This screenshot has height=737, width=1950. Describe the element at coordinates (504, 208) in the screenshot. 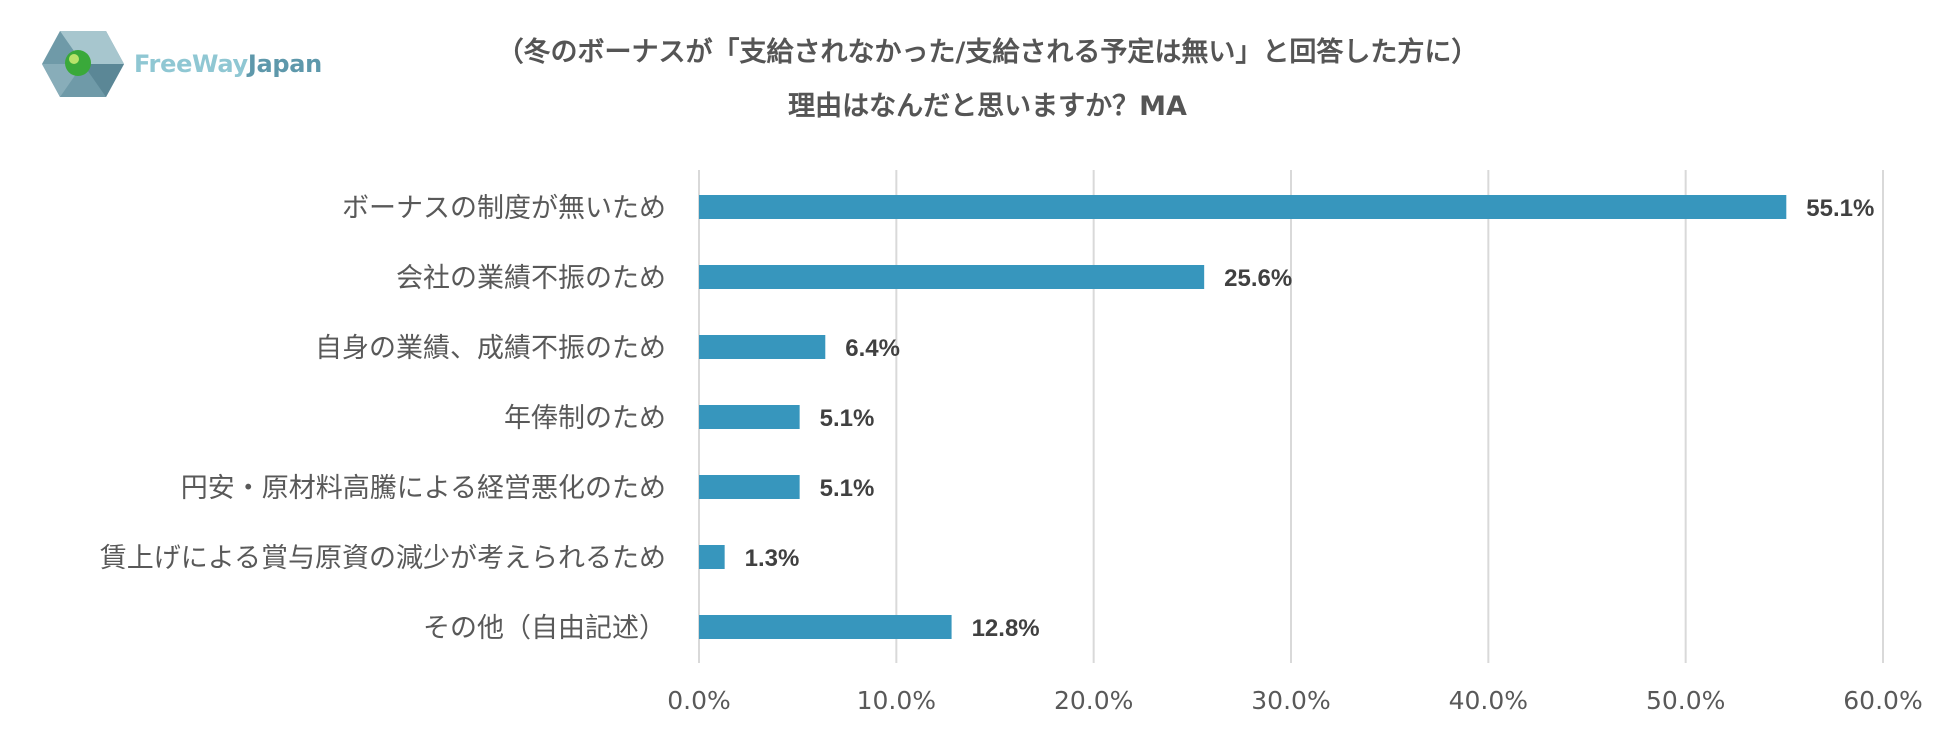

I see `category-label: ボーナスの制度が無いため` at that location.